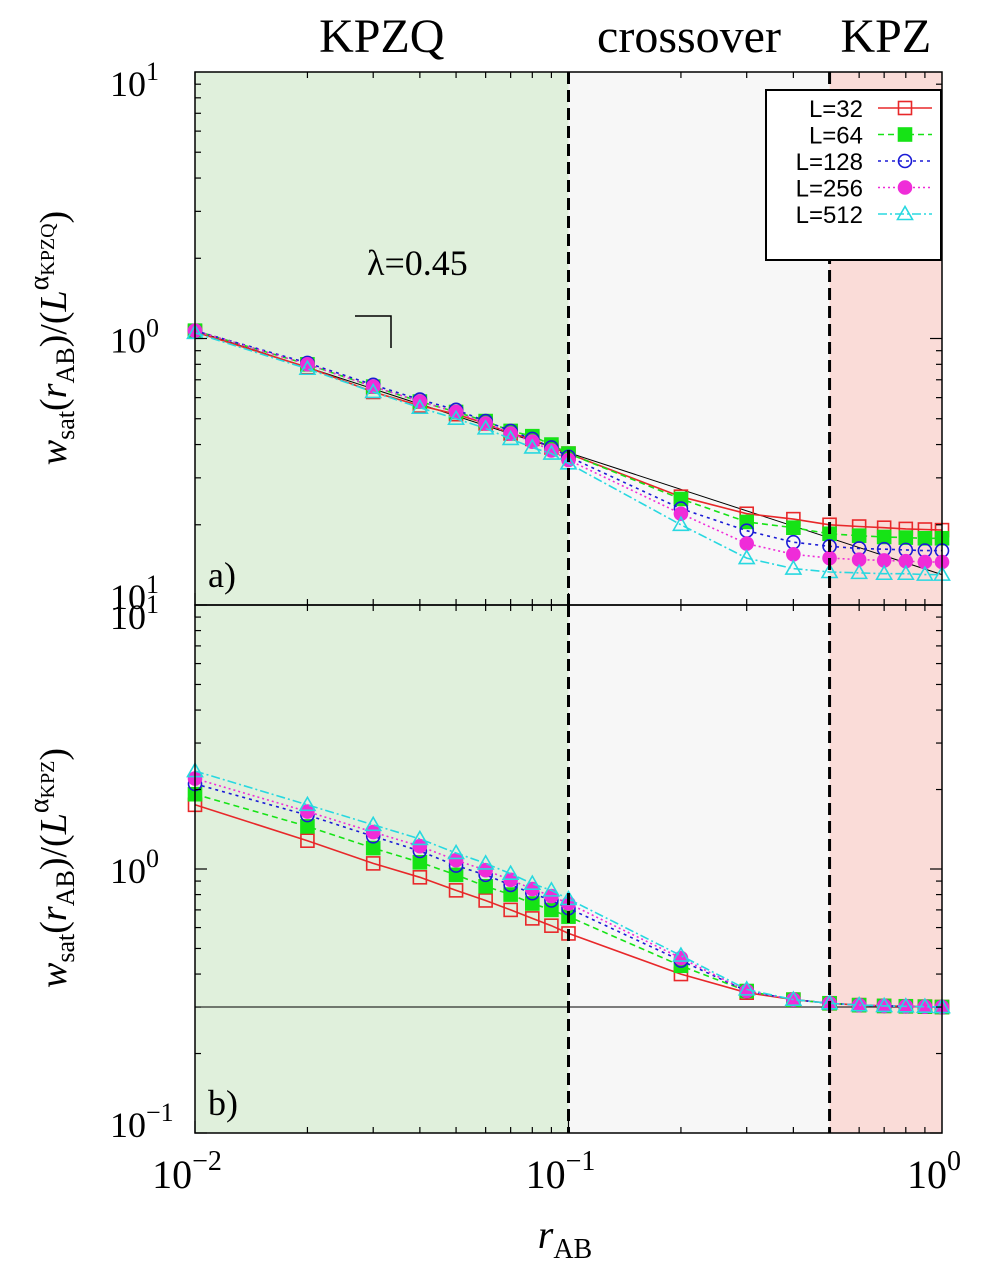  What do you see at coordinates (829, 162) in the screenshot?
I see `legend-label: L=128` at bounding box center [829, 162].